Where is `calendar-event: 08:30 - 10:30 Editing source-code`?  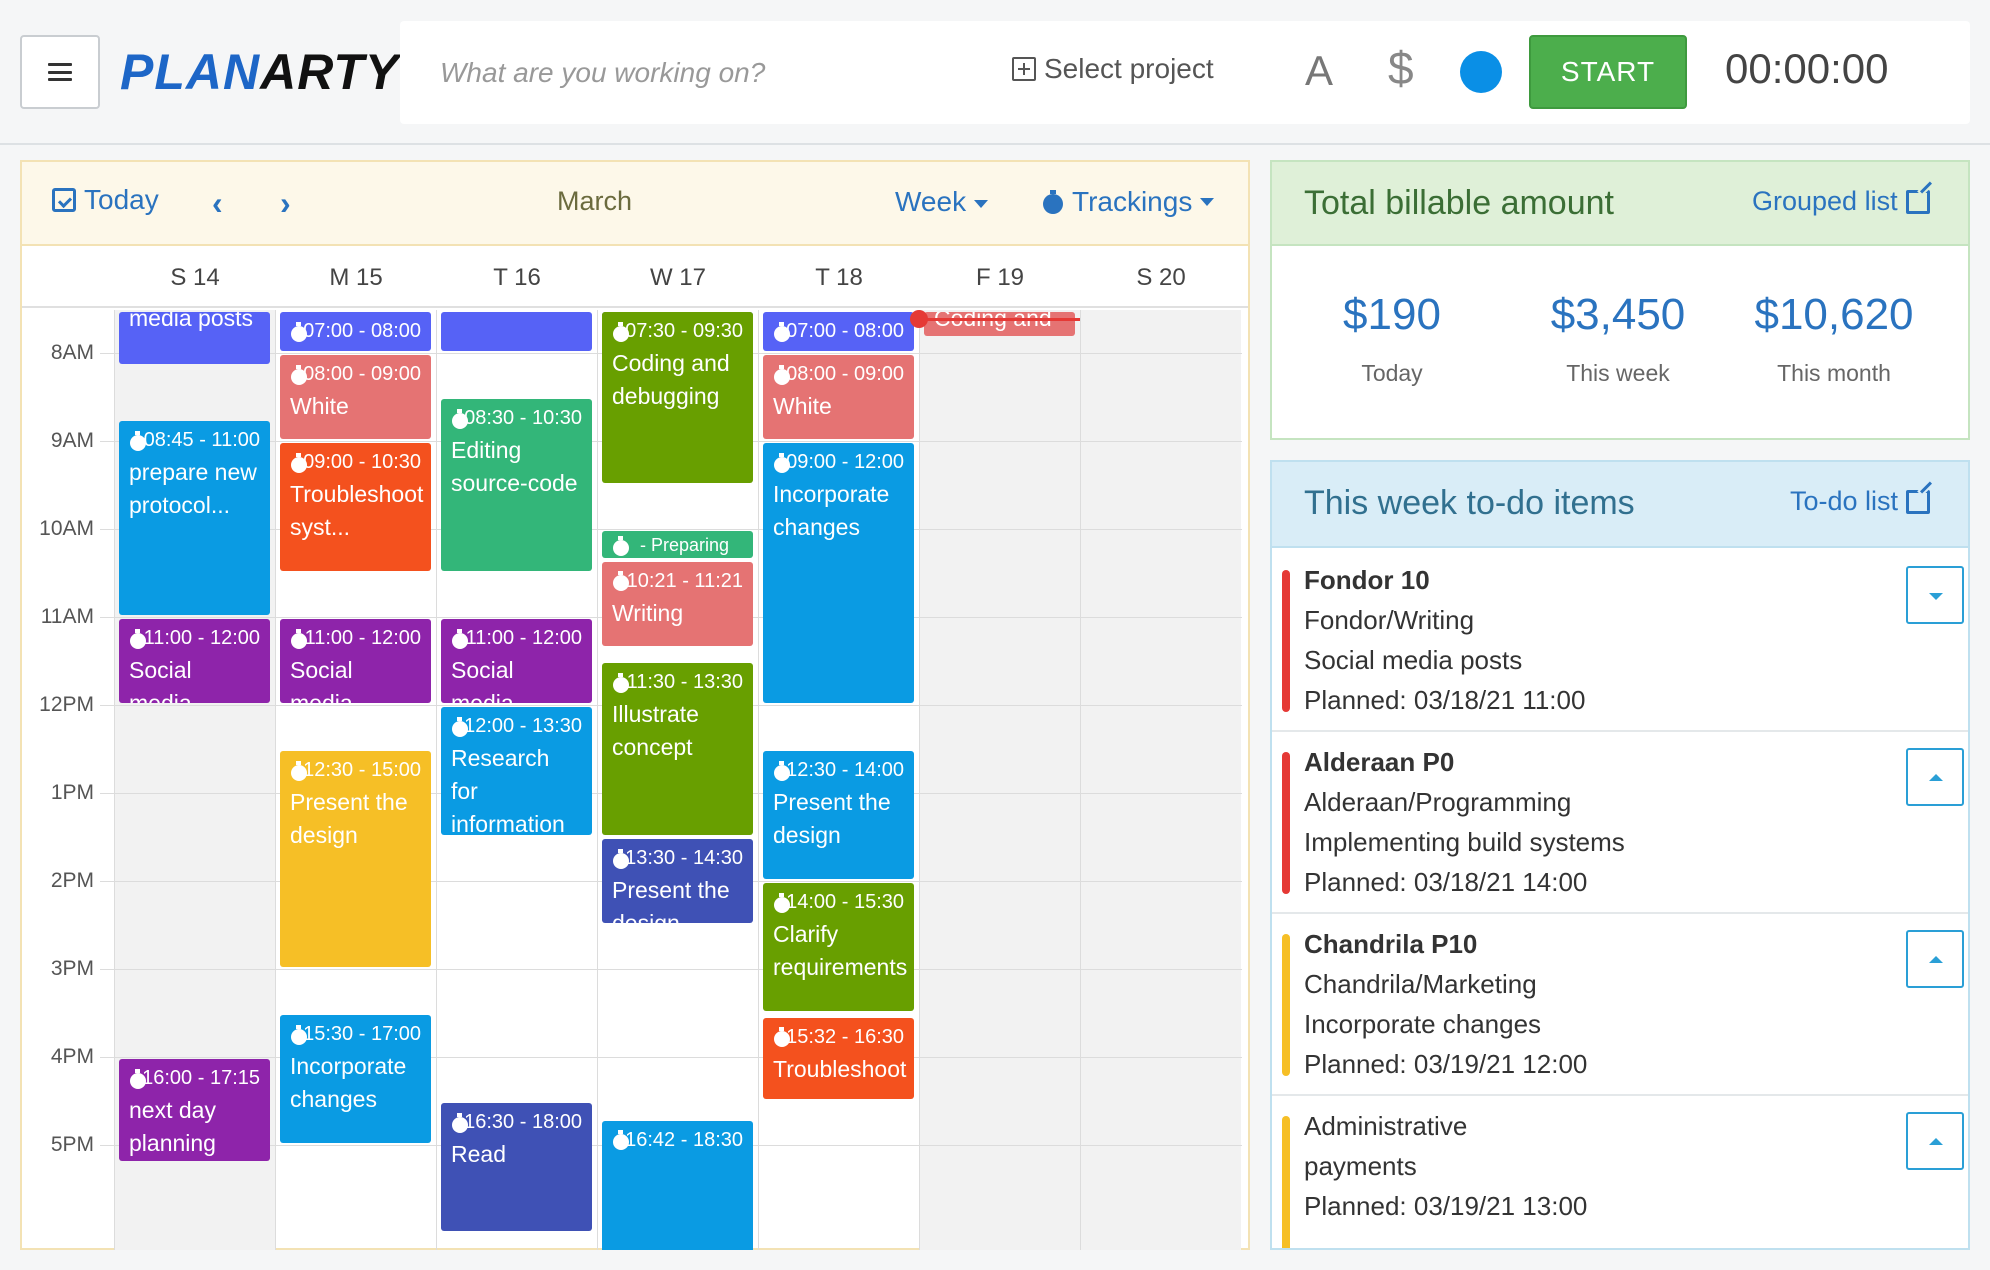 calendar-event: 08:30 - 10:30 Editing source-code is located at coordinates (516, 485).